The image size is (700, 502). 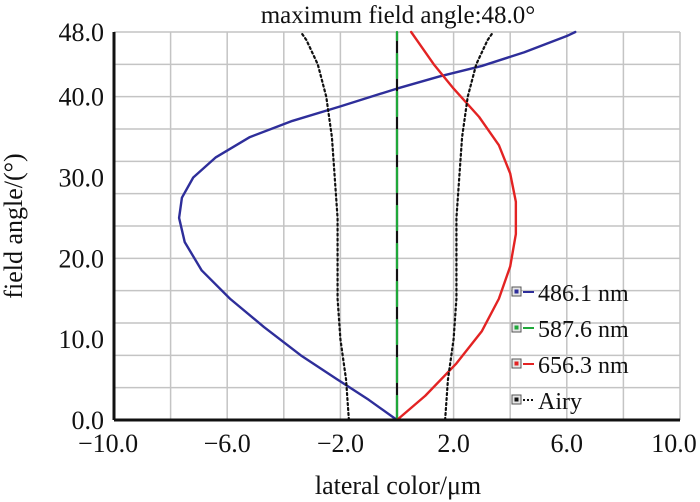 What do you see at coordinates (340, 443) in the screenshot?
I see `x-tick-label: −2.0` at bounding box center [340, 443].